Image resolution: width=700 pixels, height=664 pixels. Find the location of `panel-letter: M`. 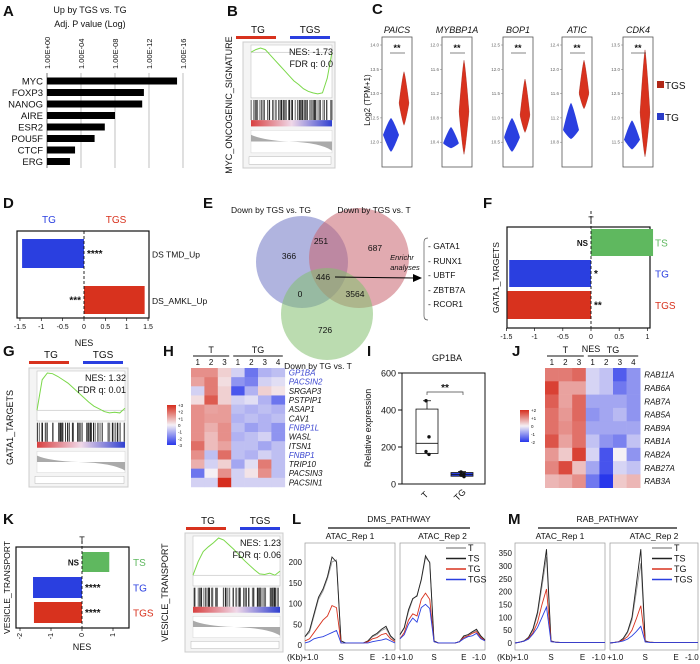

panel-letter: M is located at coordinates (514, 519).